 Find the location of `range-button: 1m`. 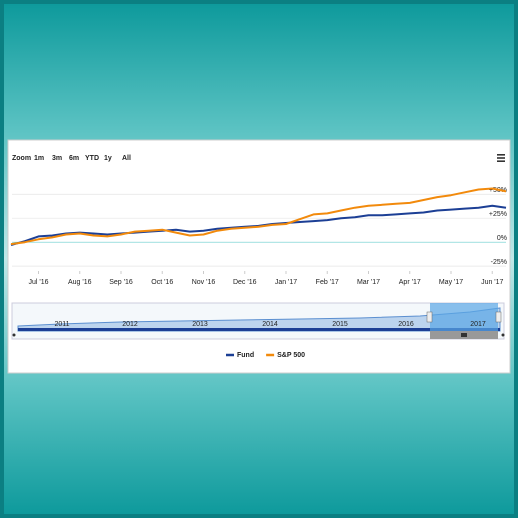

range-button: 1m is located at coordinates (39, 158).